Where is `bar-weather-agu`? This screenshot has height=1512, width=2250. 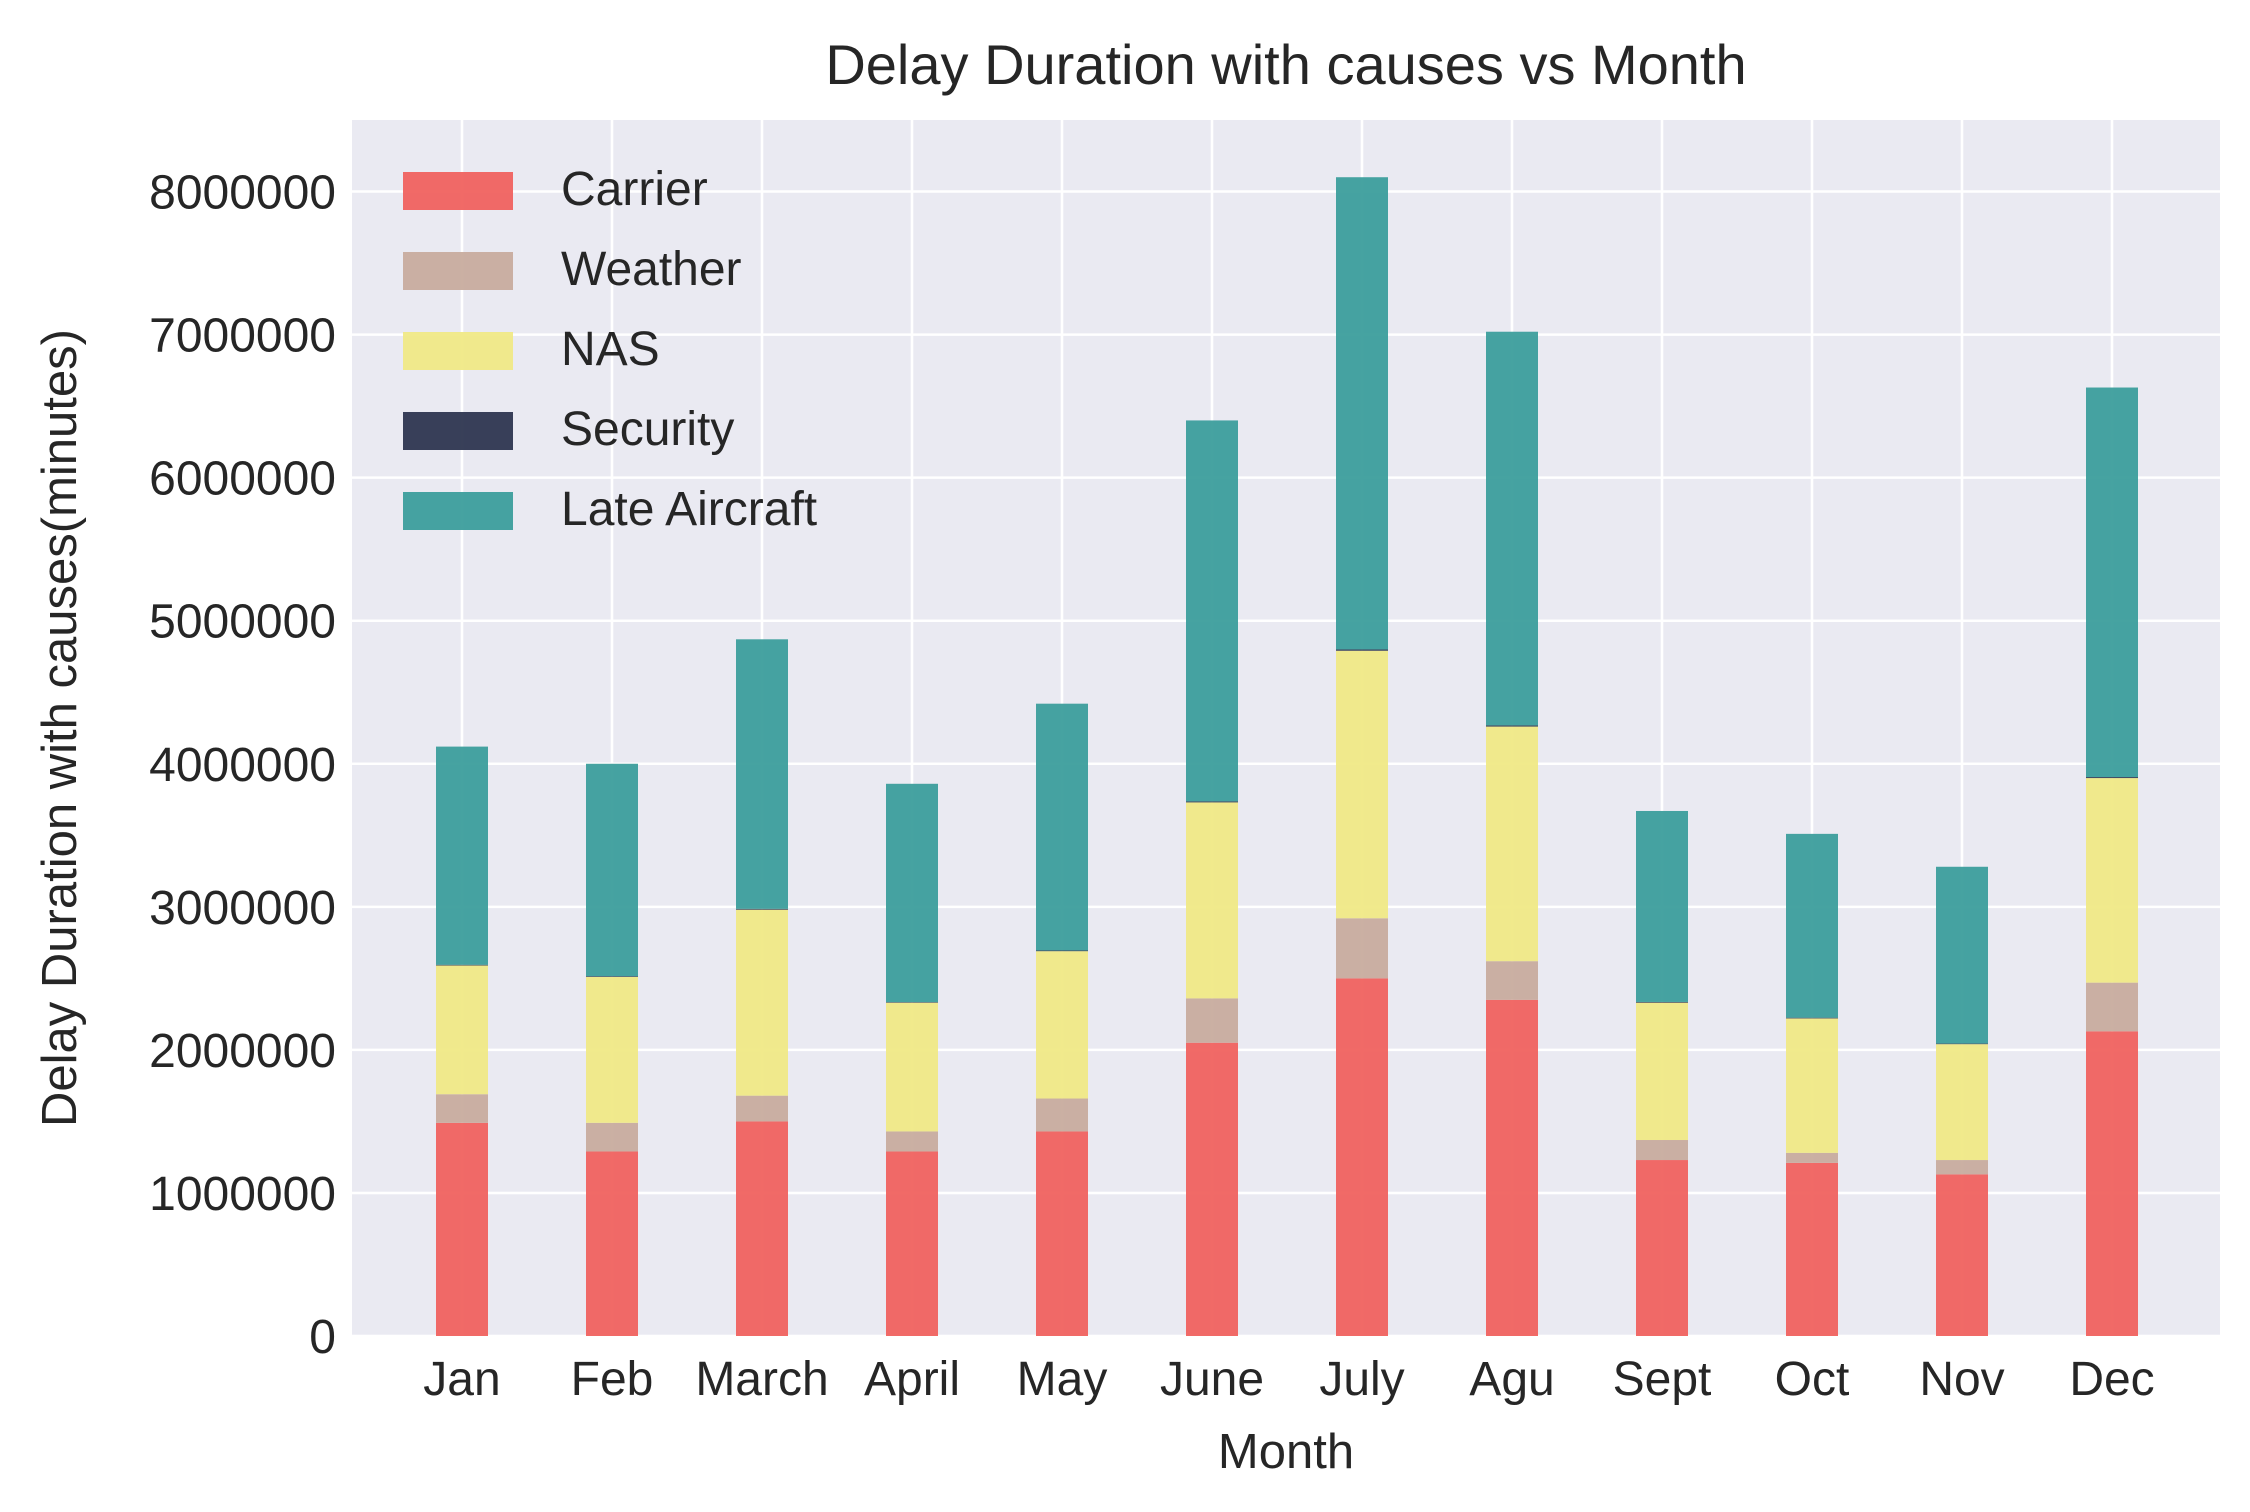
bar-weather-agu is located at coordinates (1512, 980).